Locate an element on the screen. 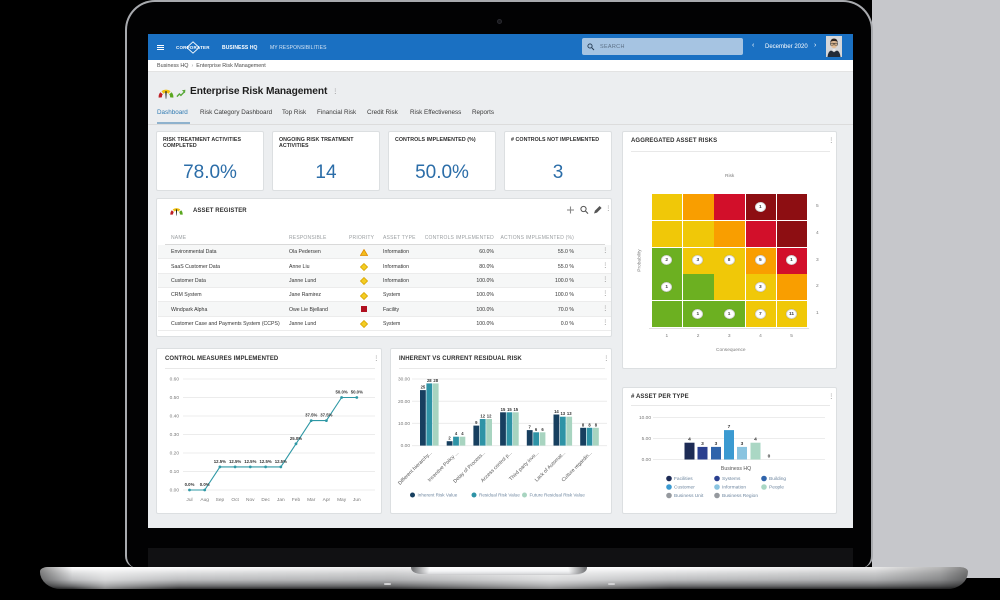 The image size is (1000, 600). svg-text: Dec is located at coordinates (265, 500).